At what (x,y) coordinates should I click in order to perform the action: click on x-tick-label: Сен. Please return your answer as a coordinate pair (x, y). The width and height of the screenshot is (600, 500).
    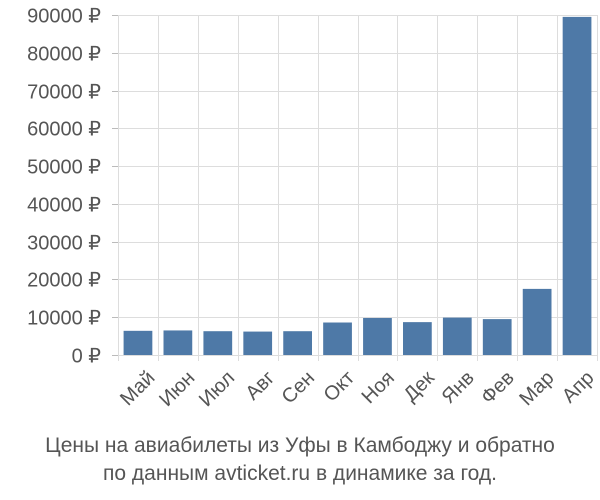
    Looking at the image, I should click on (298, 387).